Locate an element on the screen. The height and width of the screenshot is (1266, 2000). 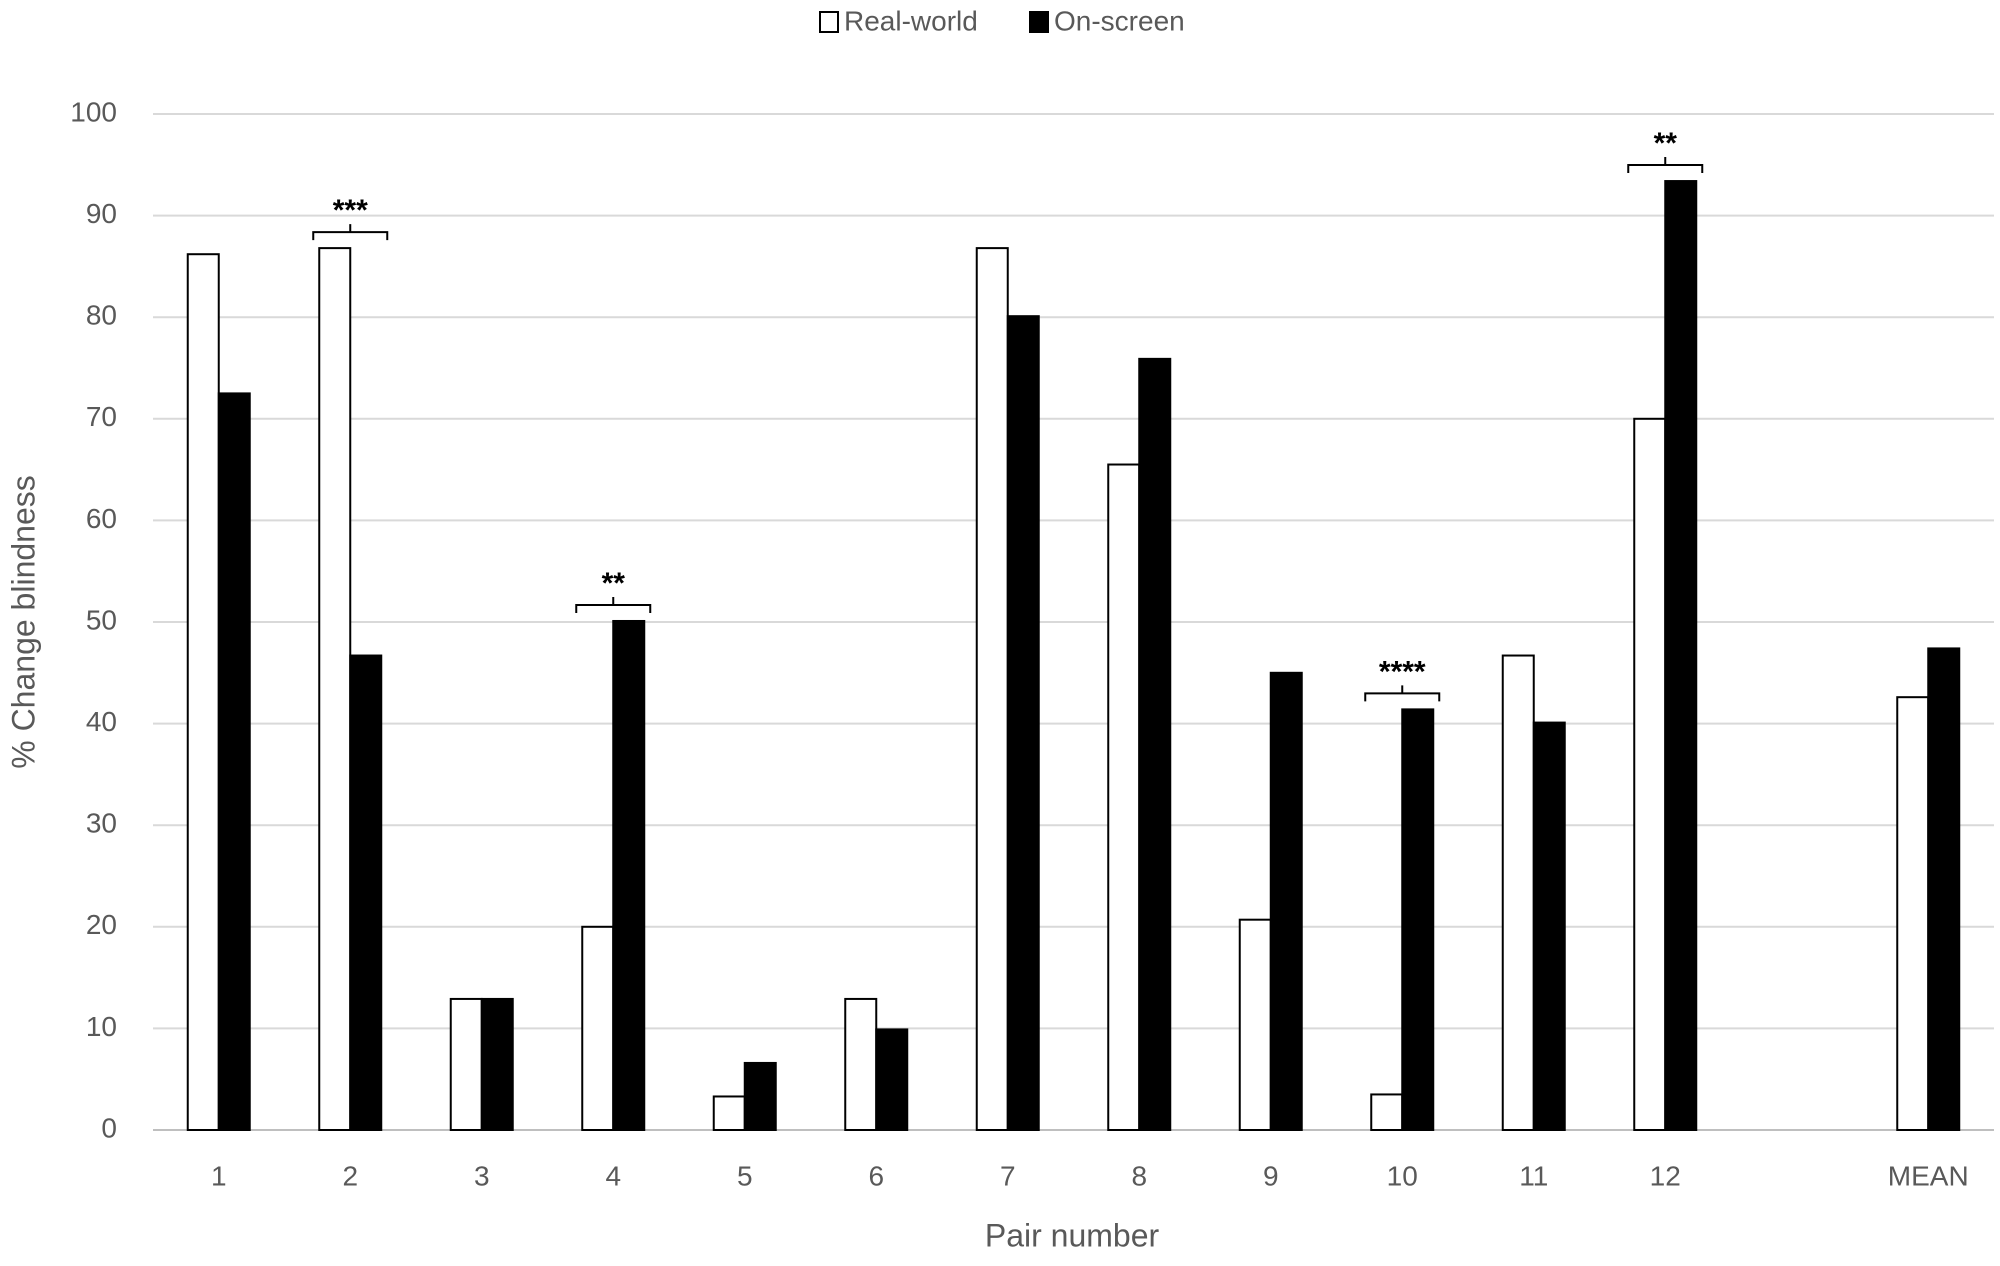
x-axis-title: Pair number is located at coordinates (1072, 1235).